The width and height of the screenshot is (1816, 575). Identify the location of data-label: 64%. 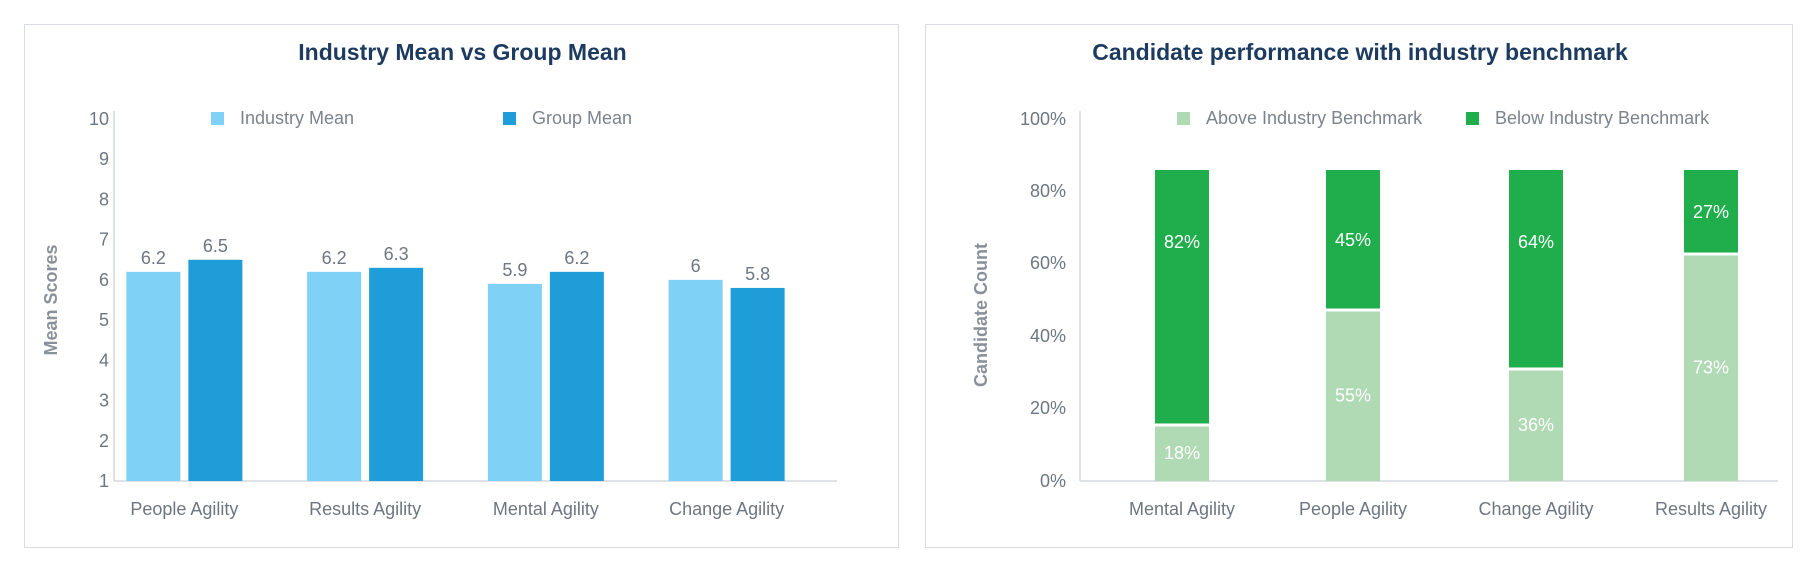
(1536, 242).